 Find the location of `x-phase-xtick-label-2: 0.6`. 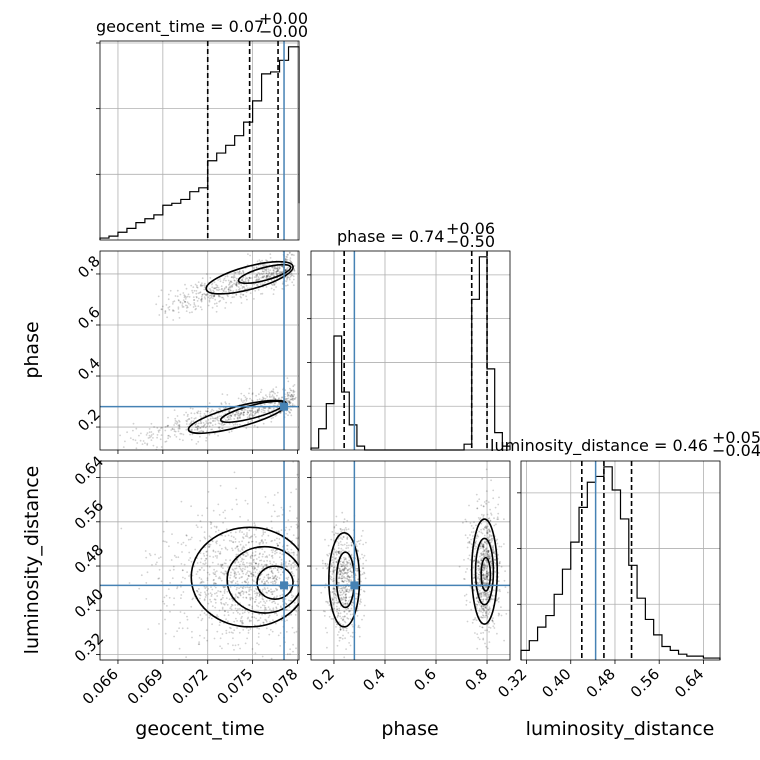

x-phase-xtick-label-2: 0.6 is located at coordinates (425, 680).